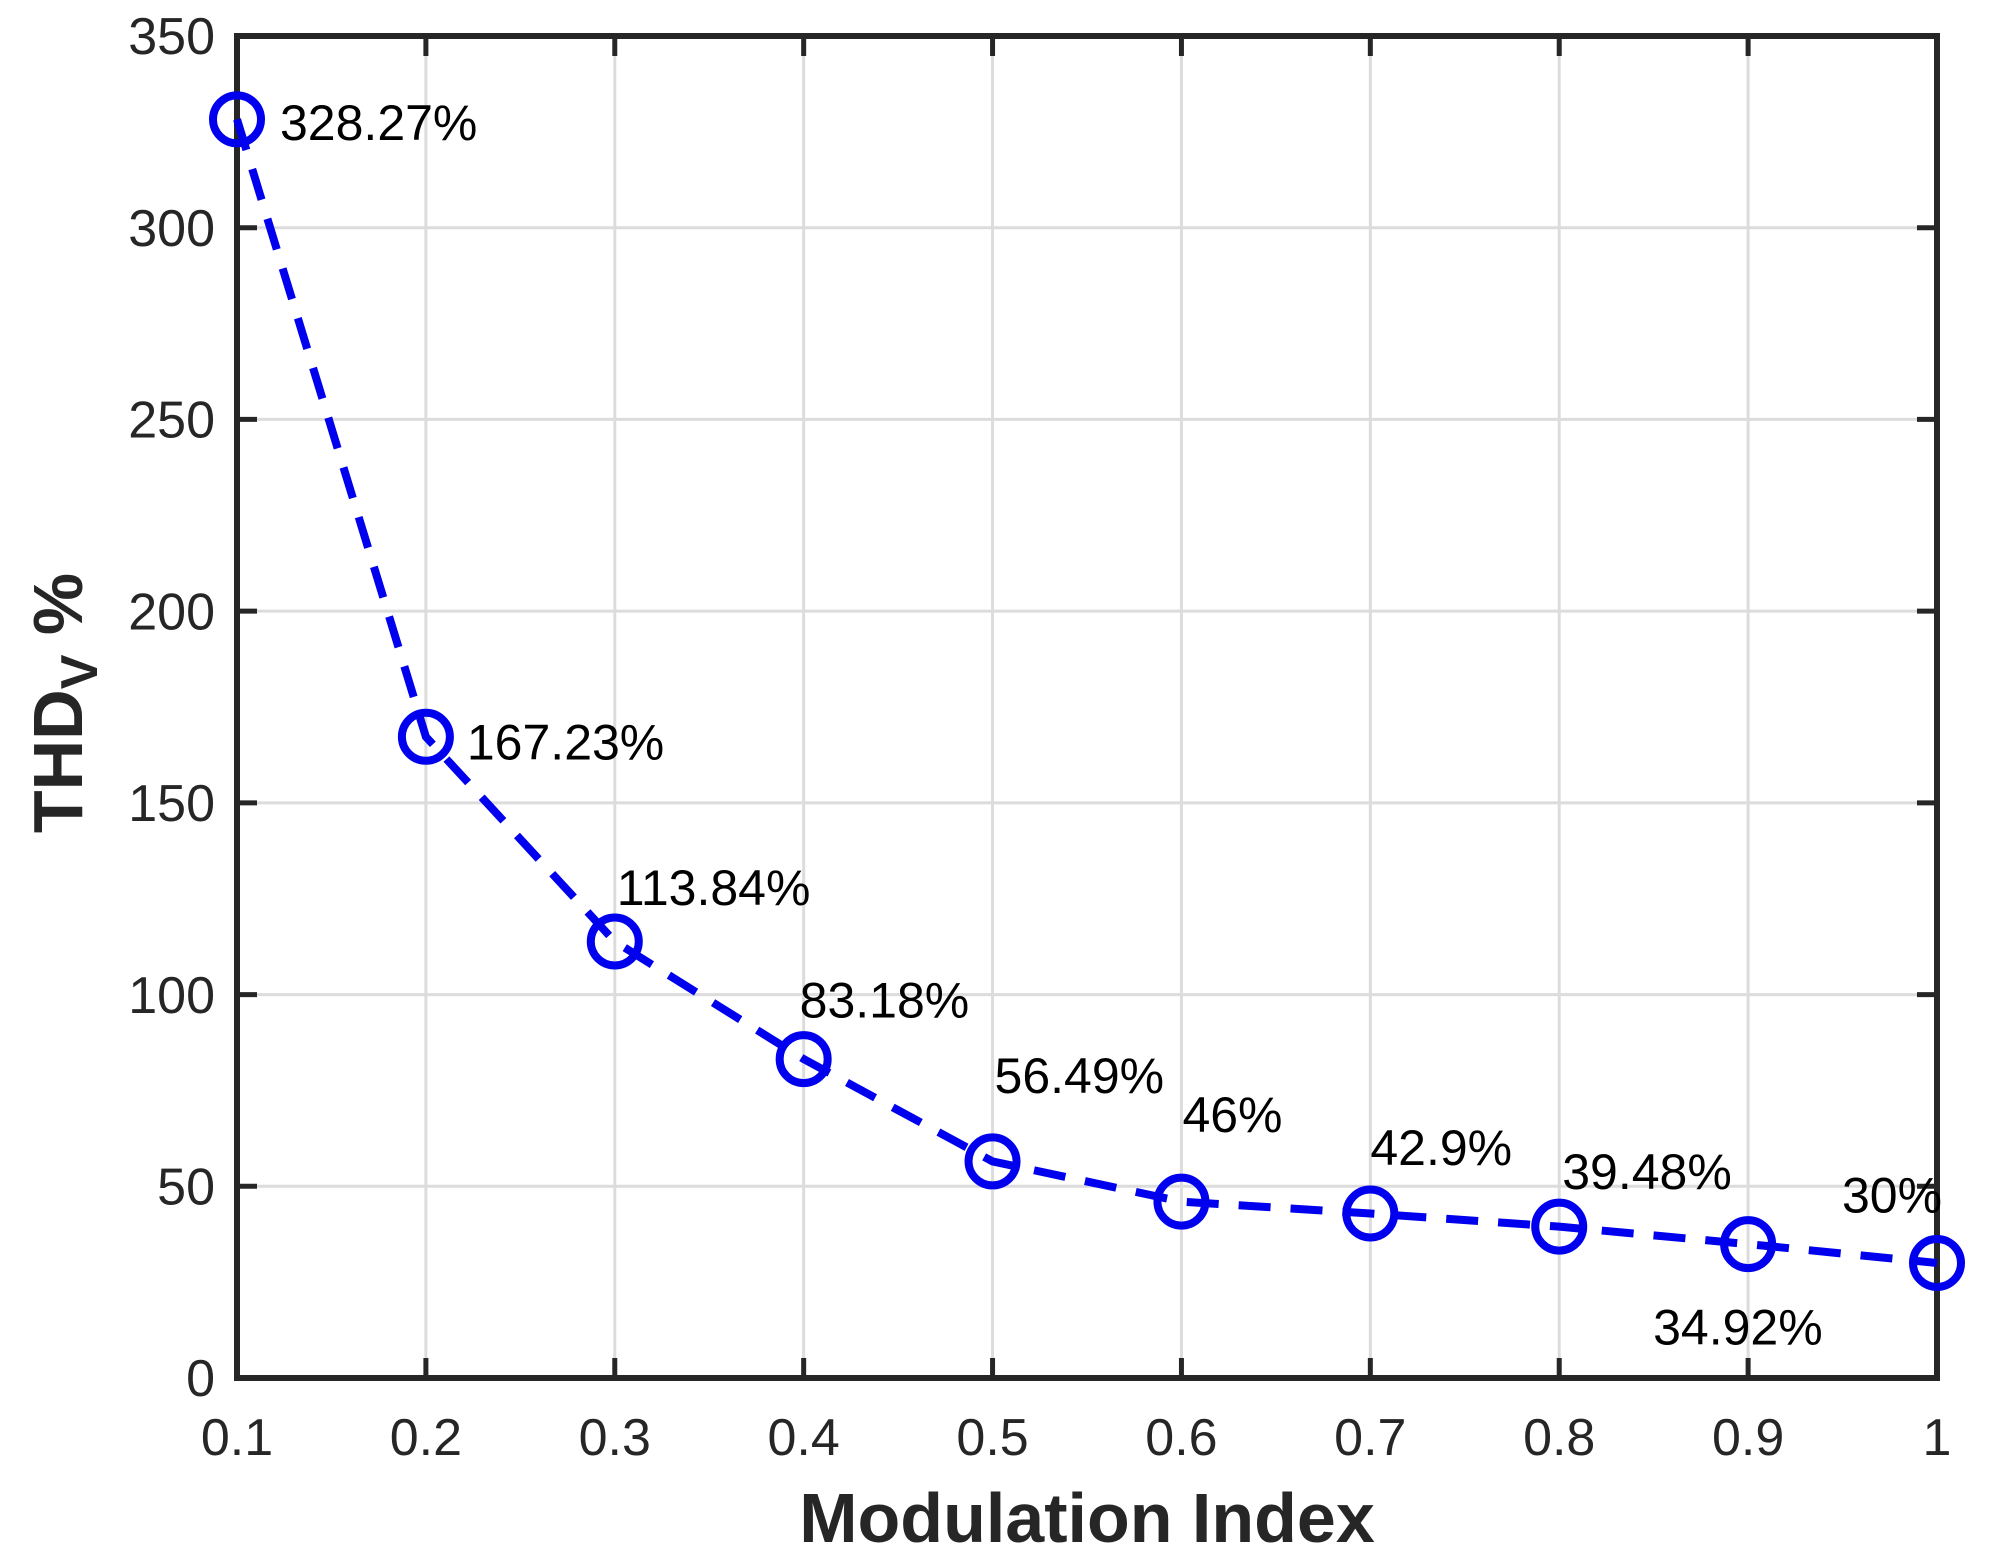 The width and height of the screenshot is (1995, 1562). Describe the element at coordinates (171, 229) in the screenshot. I see `y-tick-label: 300` at that location.